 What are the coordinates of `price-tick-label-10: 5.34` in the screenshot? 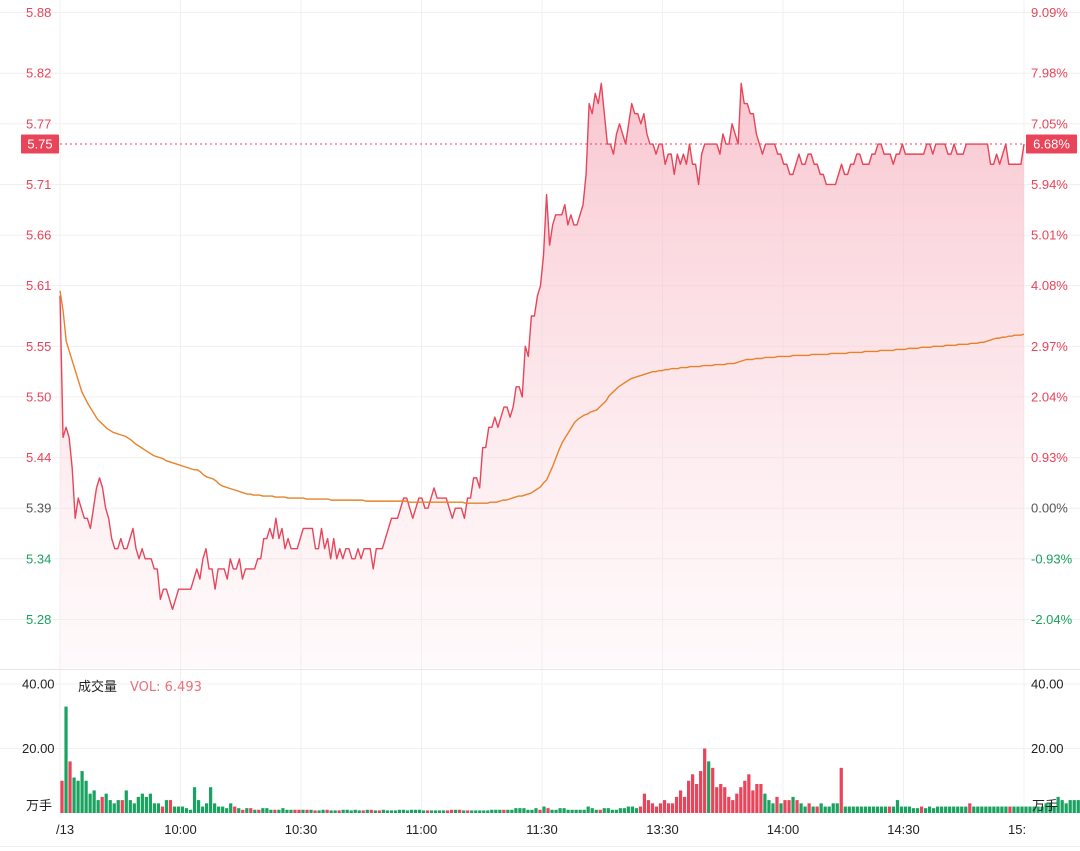 It's located at (38, 558).